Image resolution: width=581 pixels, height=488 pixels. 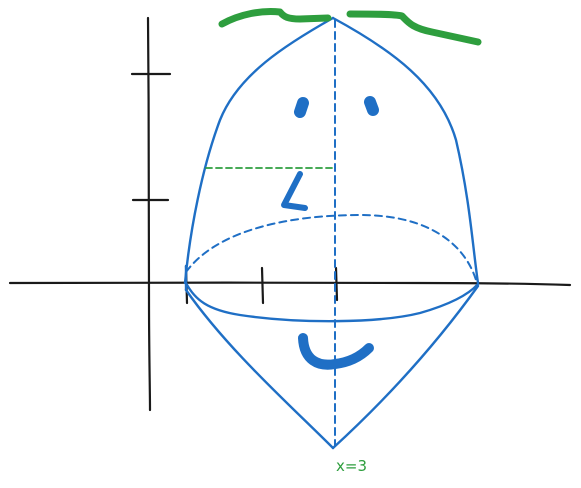 What do you see at coordinates (301, 107) in the screenshot?
I see `left-eye` at bounding box center [301, 107].